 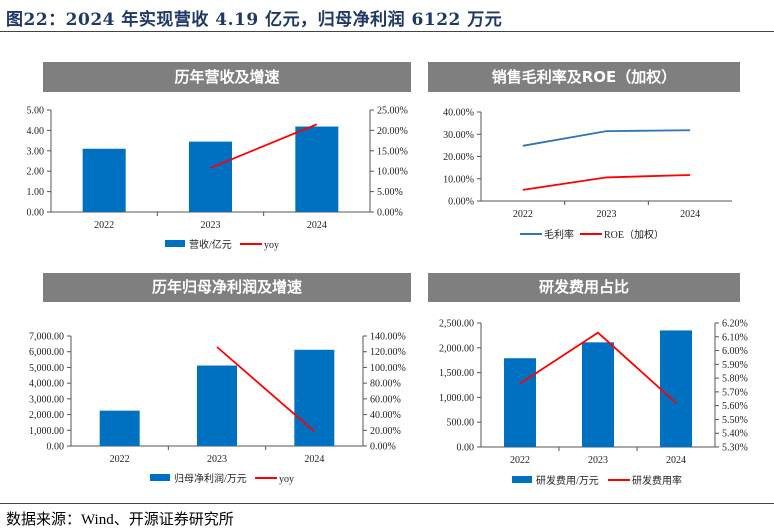 What do you see at coordinates (46, 415) in the screenshot?
I see `chart3-left-tick-label: 2,000.00` at bounding box center [46, 415].